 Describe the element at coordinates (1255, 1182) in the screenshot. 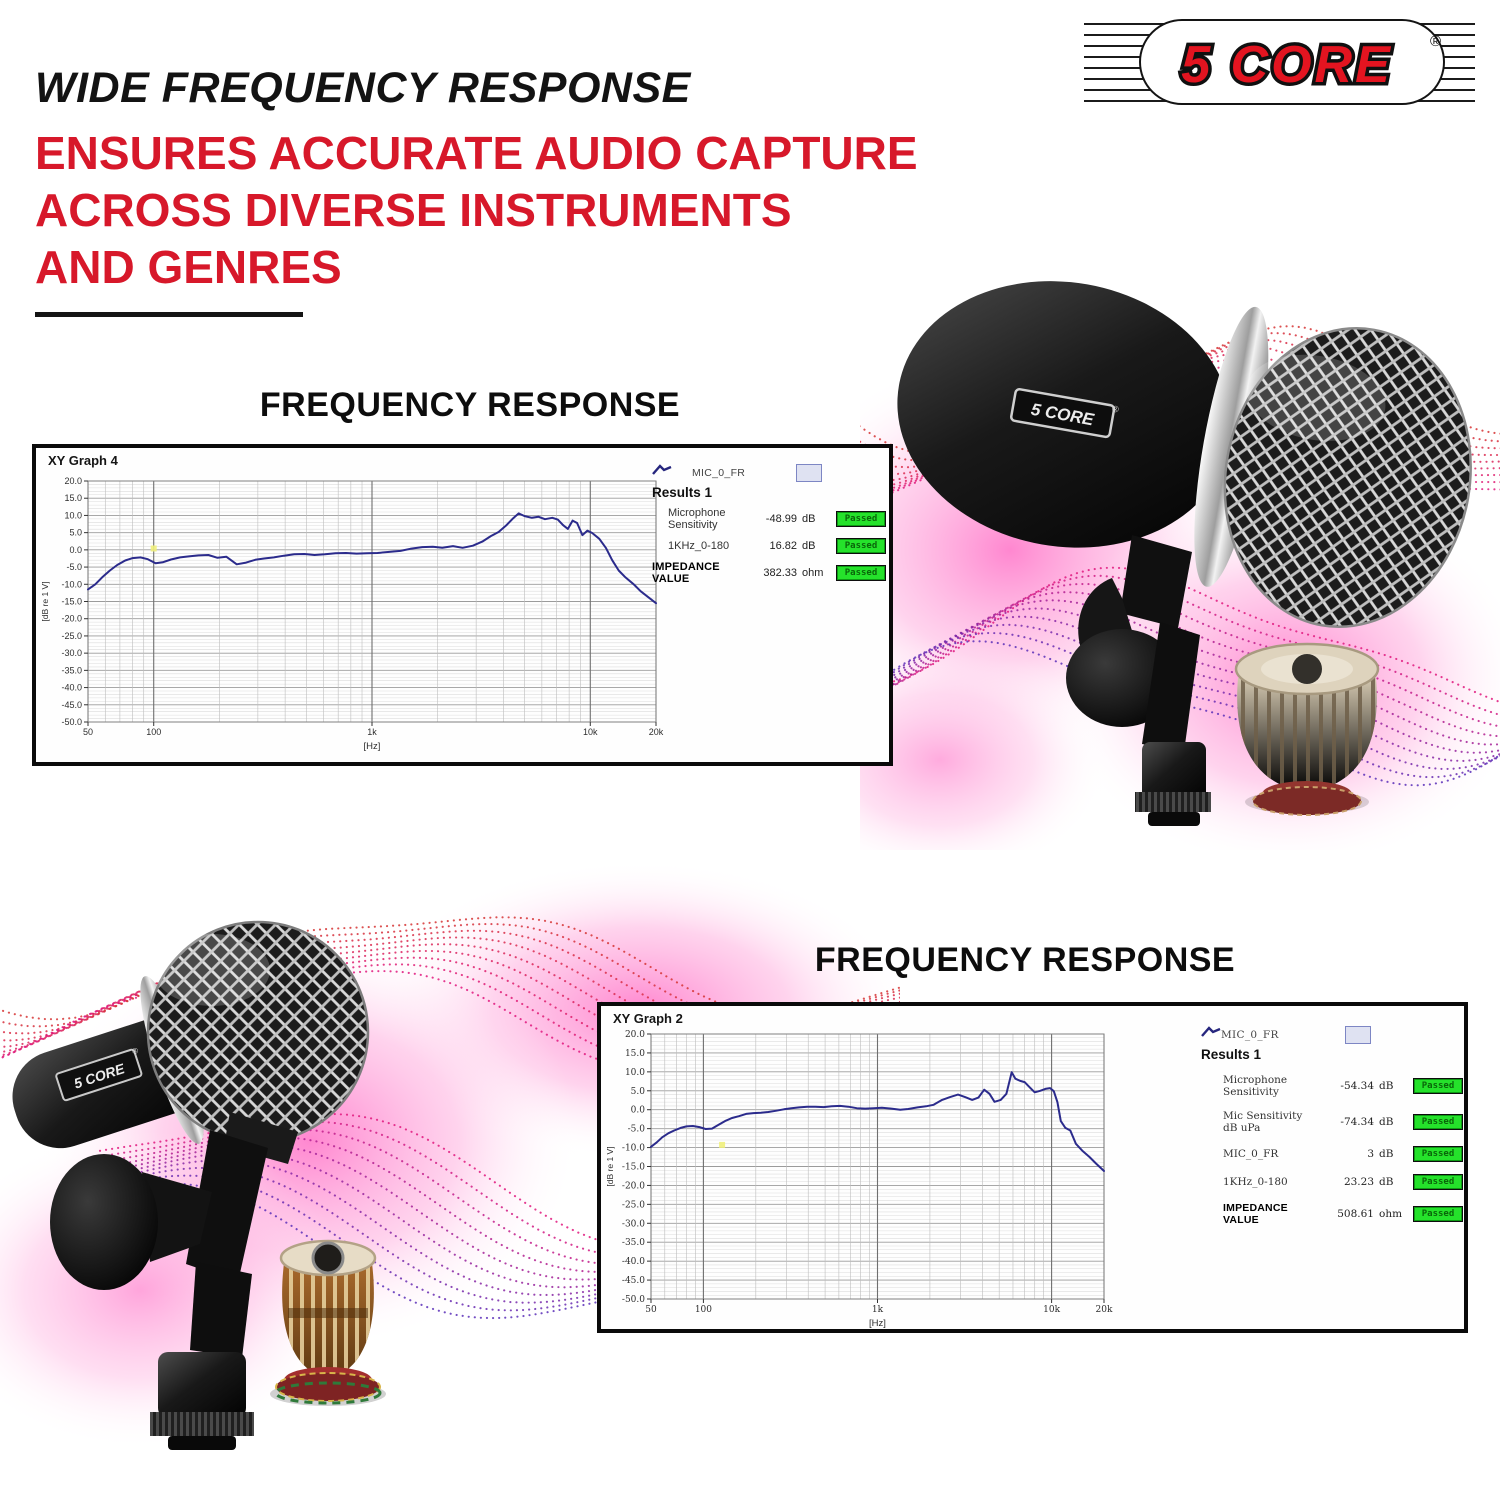

I see `result-label: 1KHz_0-180` at that location.